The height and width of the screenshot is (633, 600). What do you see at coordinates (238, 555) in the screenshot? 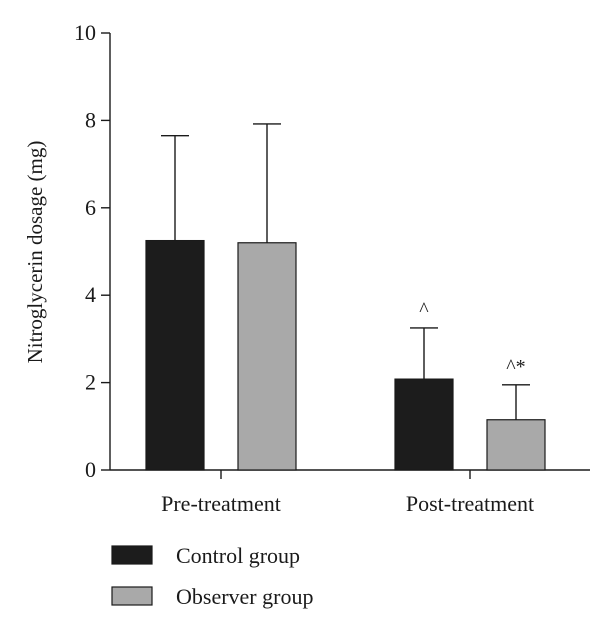
I see `legend-label: Control group` at bounding box center [238, 555].